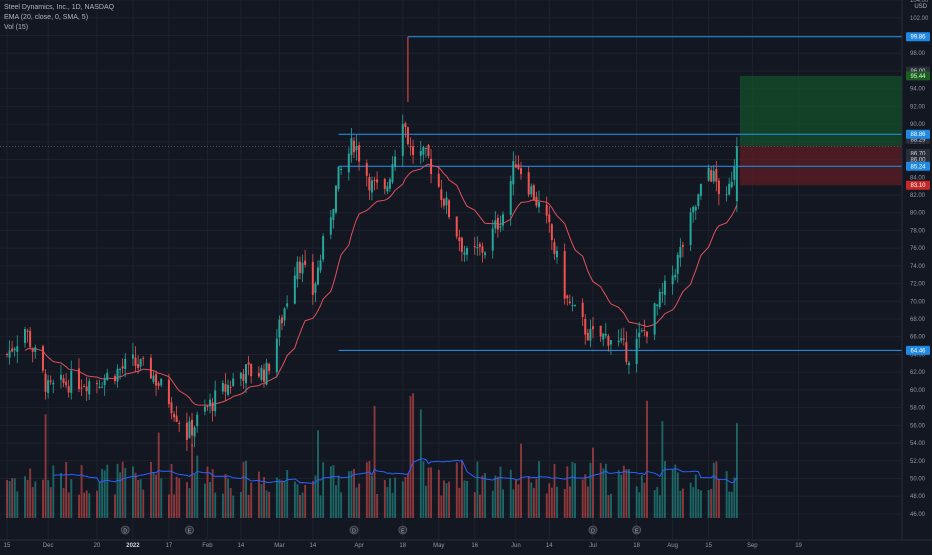  I want to click on volume-indicator-label: Vol (15), so click(16, 27).